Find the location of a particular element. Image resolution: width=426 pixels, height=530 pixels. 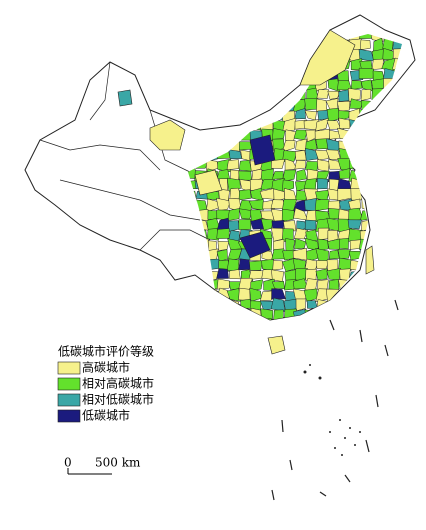

legend-label: 低碳城市 is located at coordinates (106, 415).